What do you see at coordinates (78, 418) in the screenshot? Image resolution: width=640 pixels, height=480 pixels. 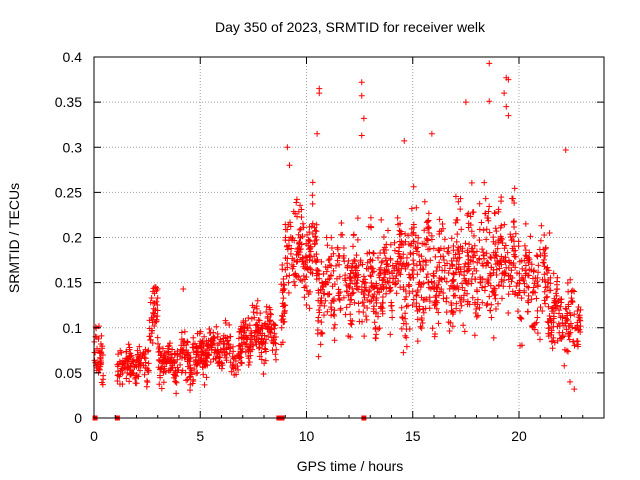 I see `y-tick-label: 0` at bounding box center [78, 418].